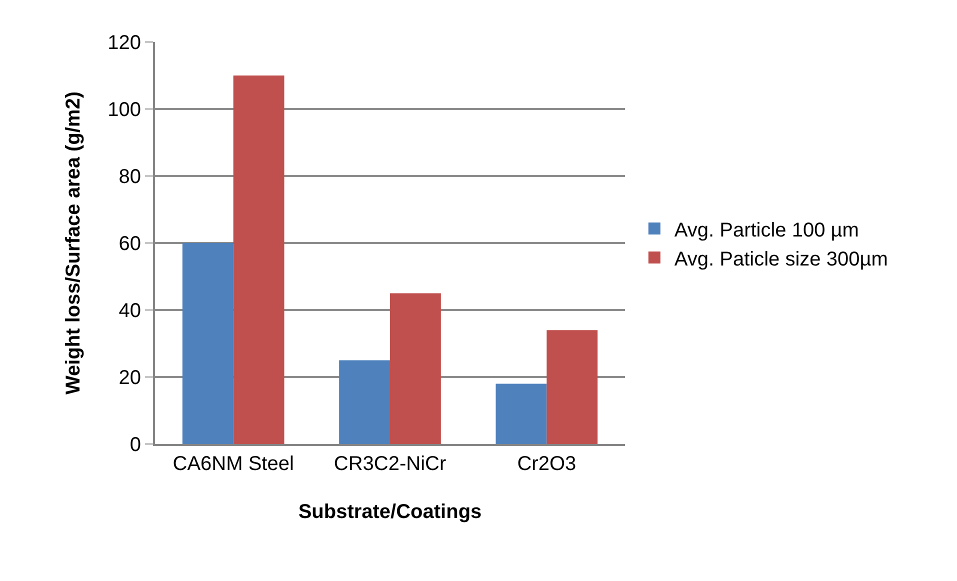 The width and height of the screenshot is (957, 581). Describe the element at coordinates (129, 244) in the screenshot. I see `y-tick-label: 60` at that location.